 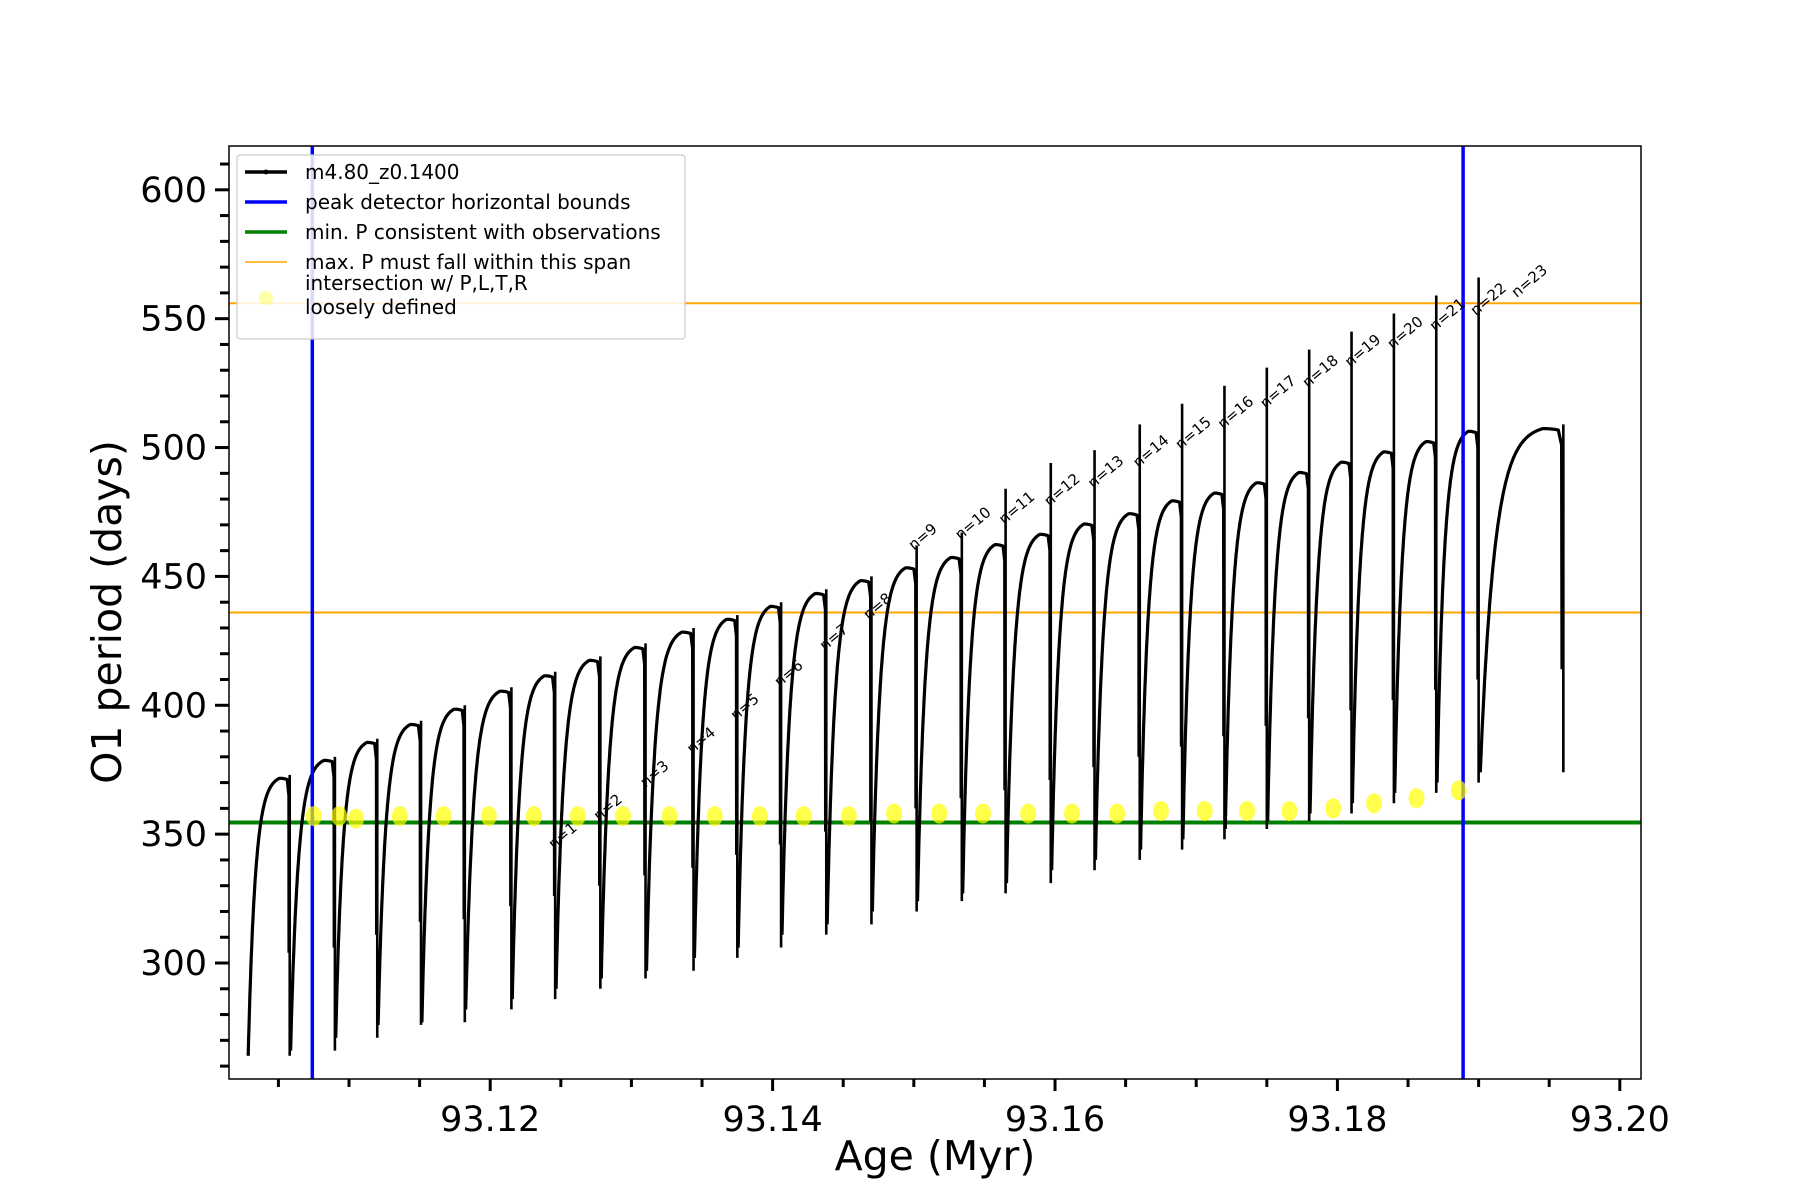 What do you see at coordinates (1404, 332) in the screenshot?
I see `annotation-label: n=20` at bounding box center [1404, 332].